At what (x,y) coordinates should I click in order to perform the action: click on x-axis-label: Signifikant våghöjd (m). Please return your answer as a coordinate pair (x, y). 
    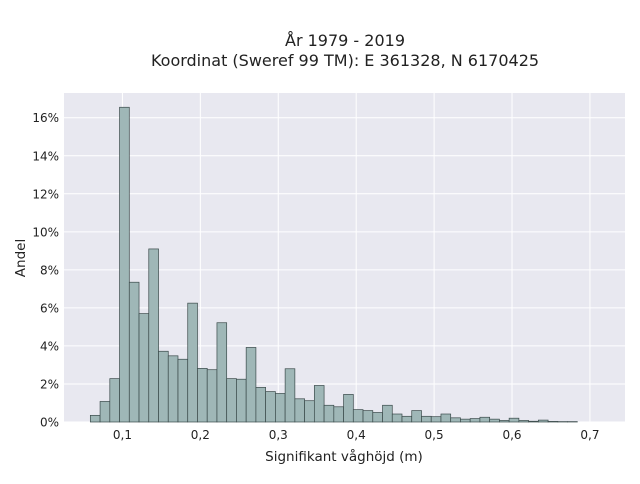
    Looking at the image, I should click on (344, 456).